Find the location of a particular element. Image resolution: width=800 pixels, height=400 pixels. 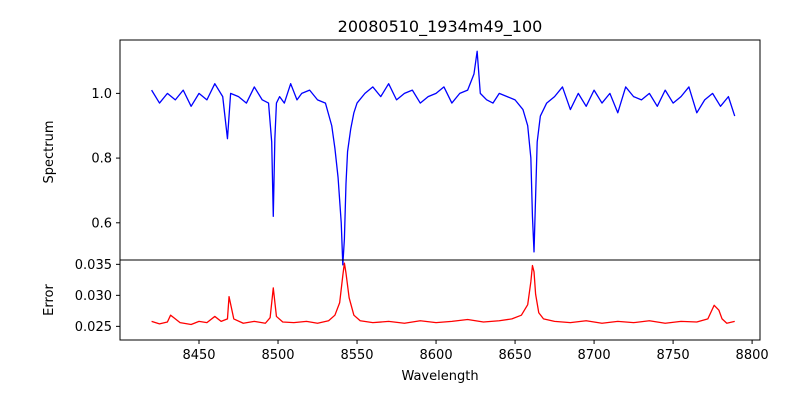

spectrum-axis-title: Spectrum is located at coordinates (49, 152).